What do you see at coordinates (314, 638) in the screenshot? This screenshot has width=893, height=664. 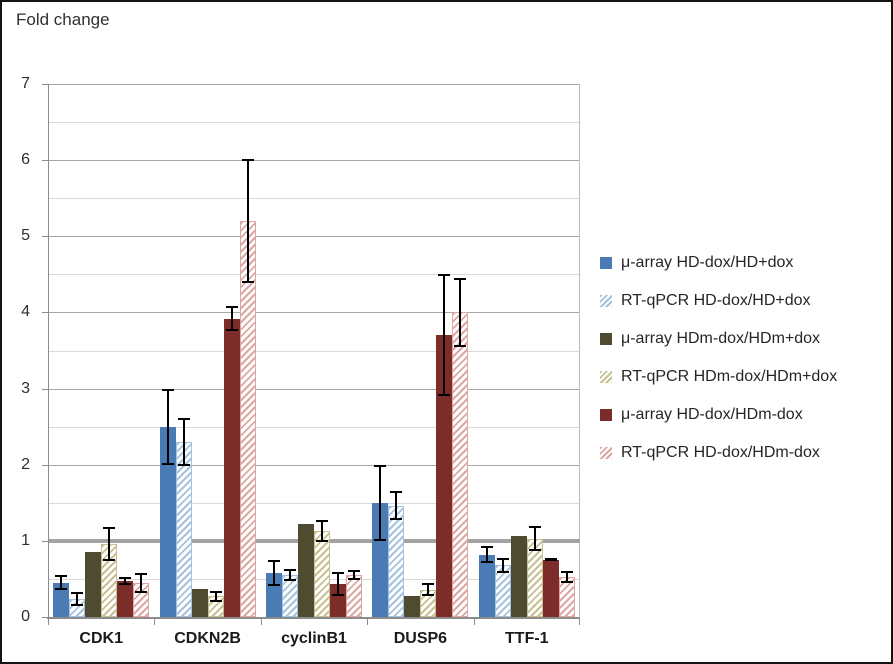 I see `category-label: cyclinB1` at bounding box center [314, 638].